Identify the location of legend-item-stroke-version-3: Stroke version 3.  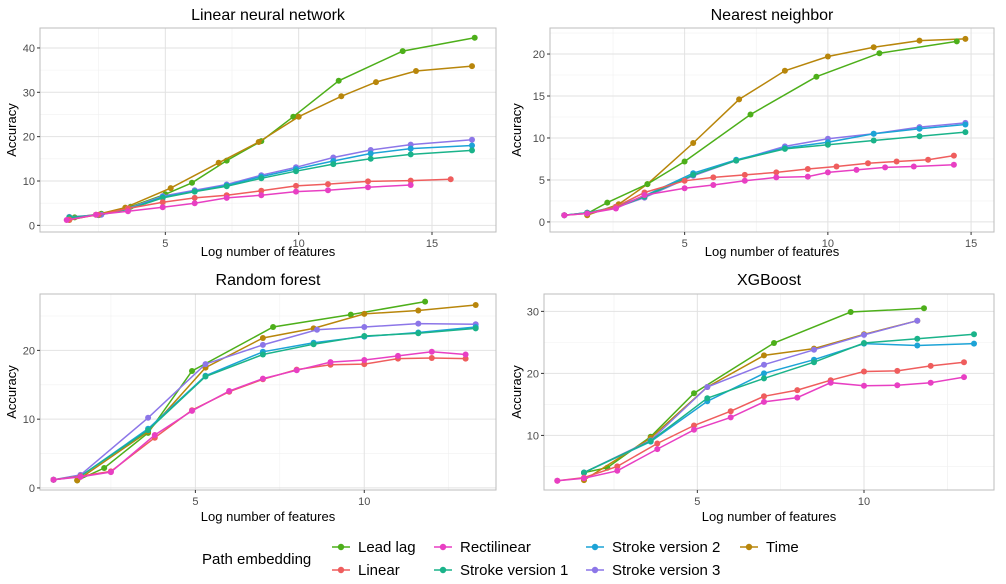
(653, 570).